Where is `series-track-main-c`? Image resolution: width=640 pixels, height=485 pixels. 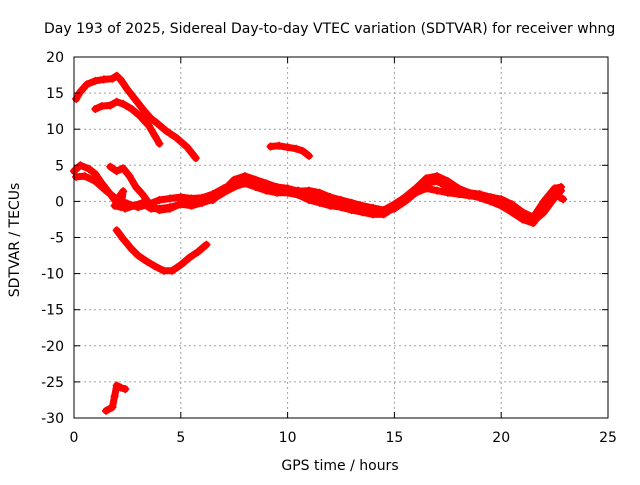
series-track-main-c is located at coordinates (336, 192).